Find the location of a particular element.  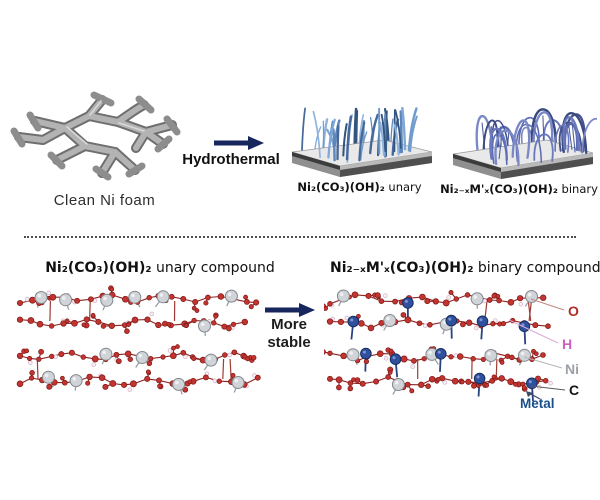

binary-compound-title: Ni₂₋ₓM'ₓ(CO₃)(OH)₂ binary compound is located at coordinates (465, 267).